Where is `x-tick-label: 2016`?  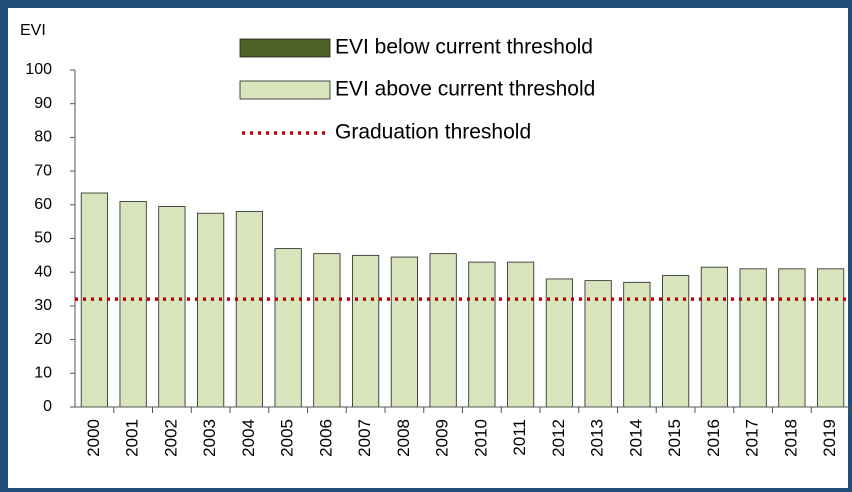 x-tick-label: 2016 is located at coordinates (713, 438).